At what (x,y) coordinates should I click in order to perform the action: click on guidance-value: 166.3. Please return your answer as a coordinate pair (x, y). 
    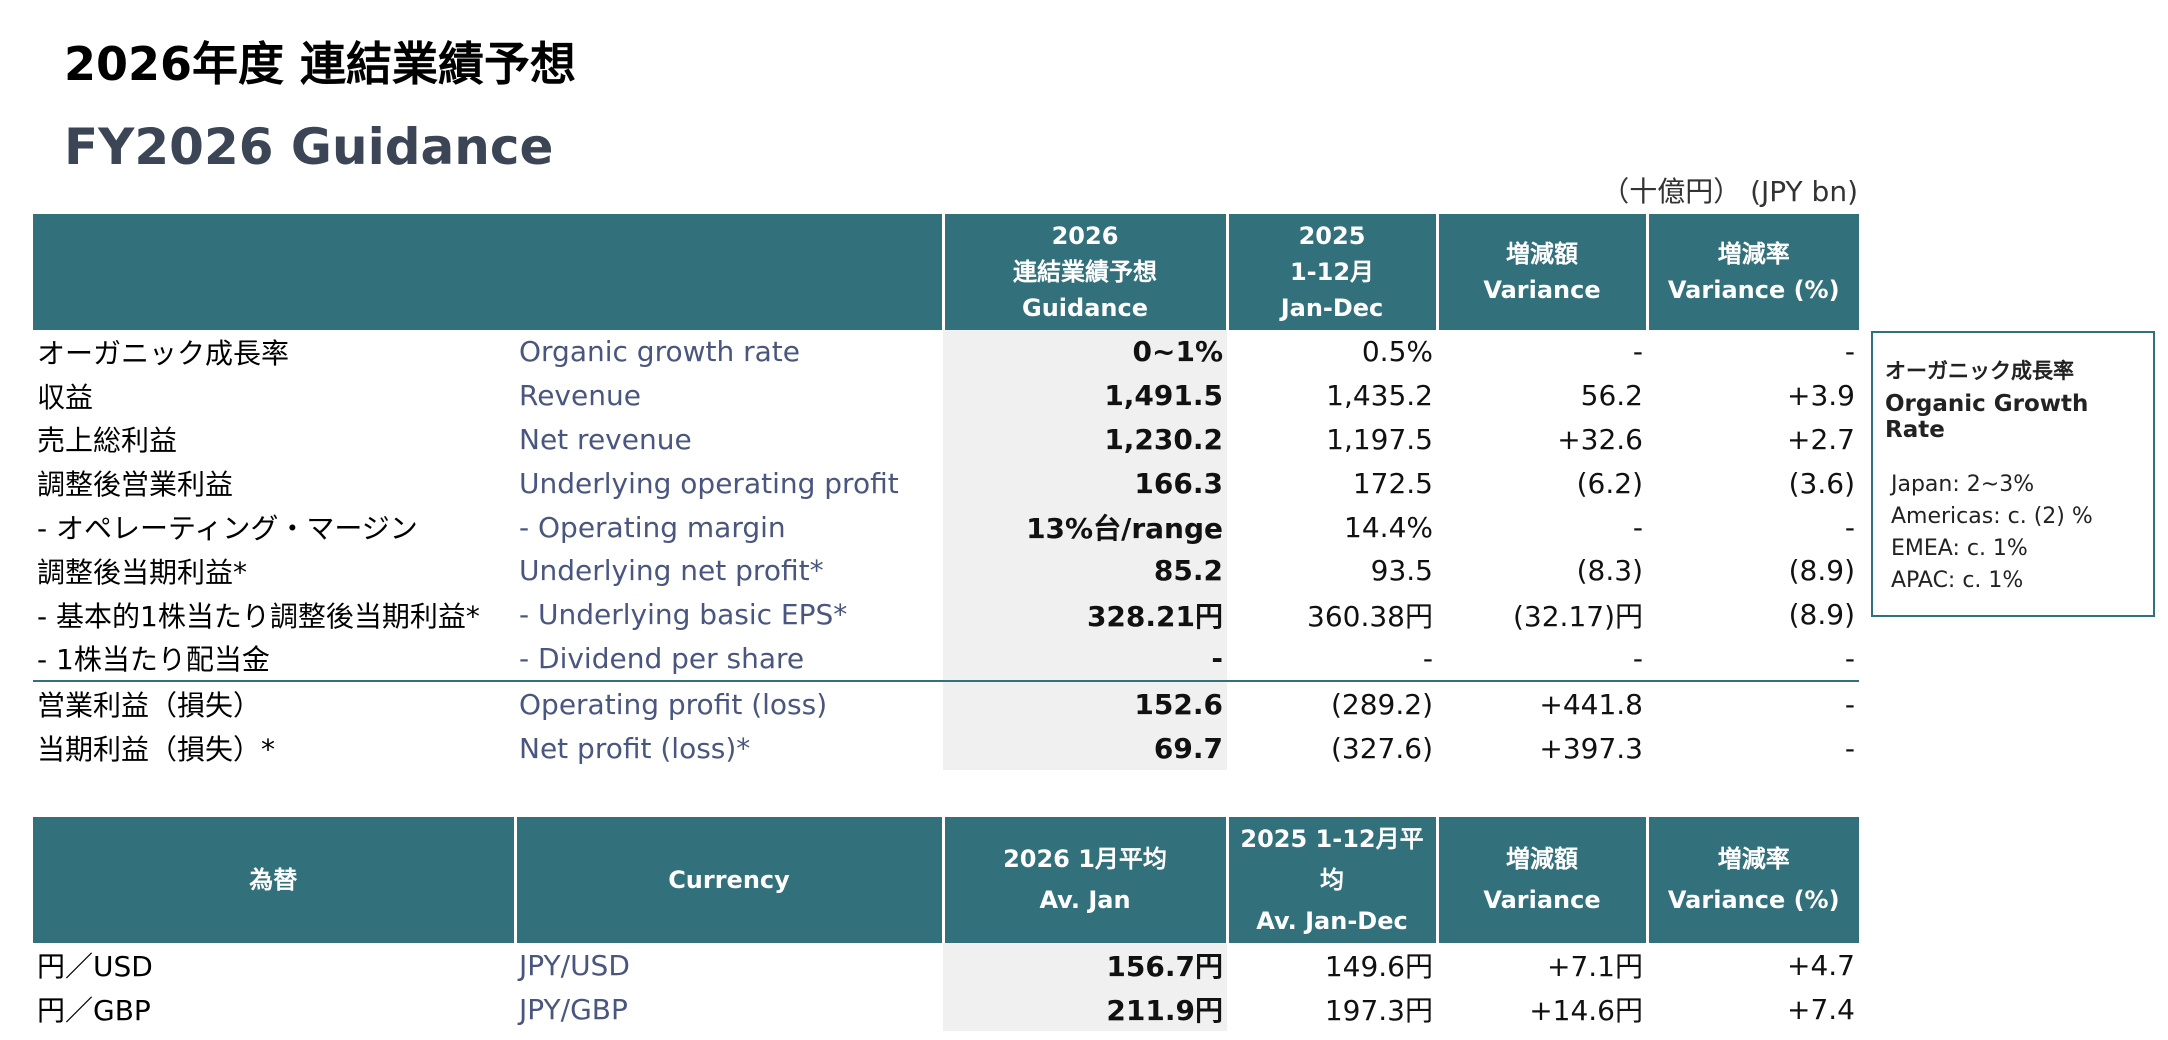
    Looking at the image, I should click on (1085, 483).